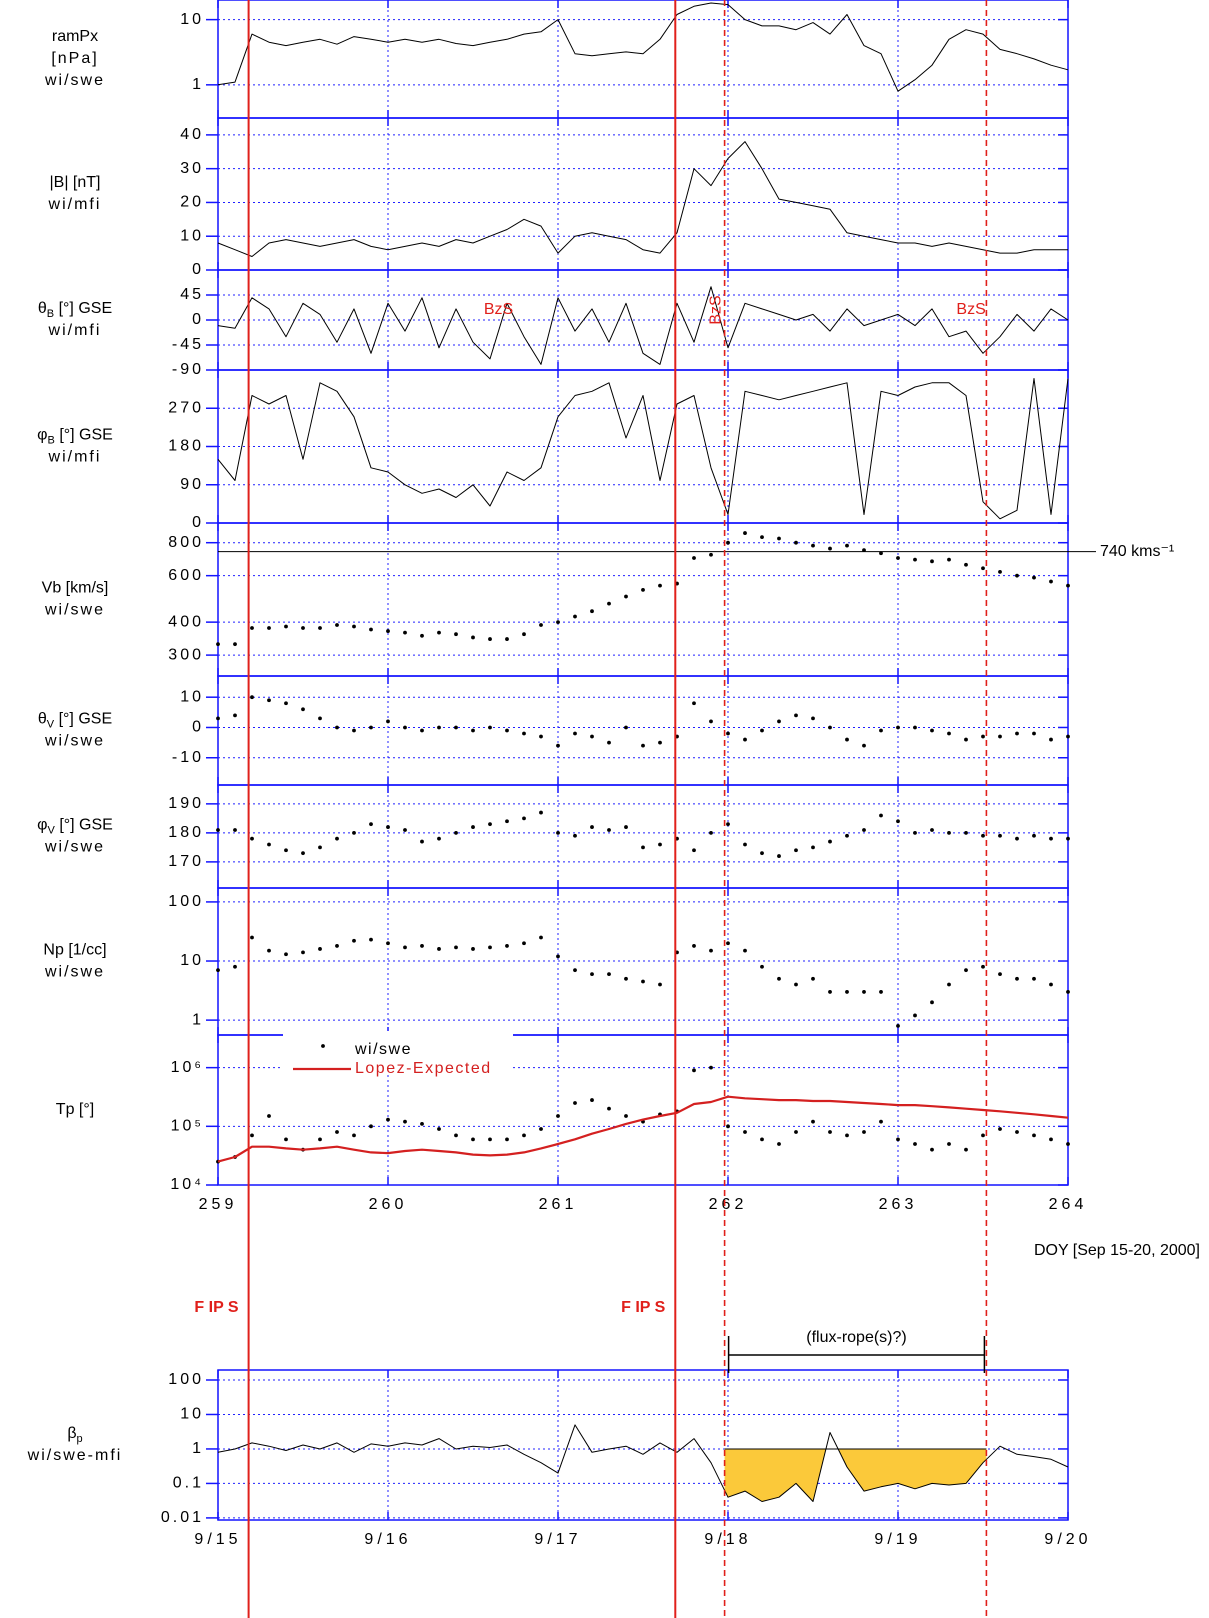  Describe the element at coordinates (383, 1049) in the screenshot. I see `legend-label: wi/swe` at that location.